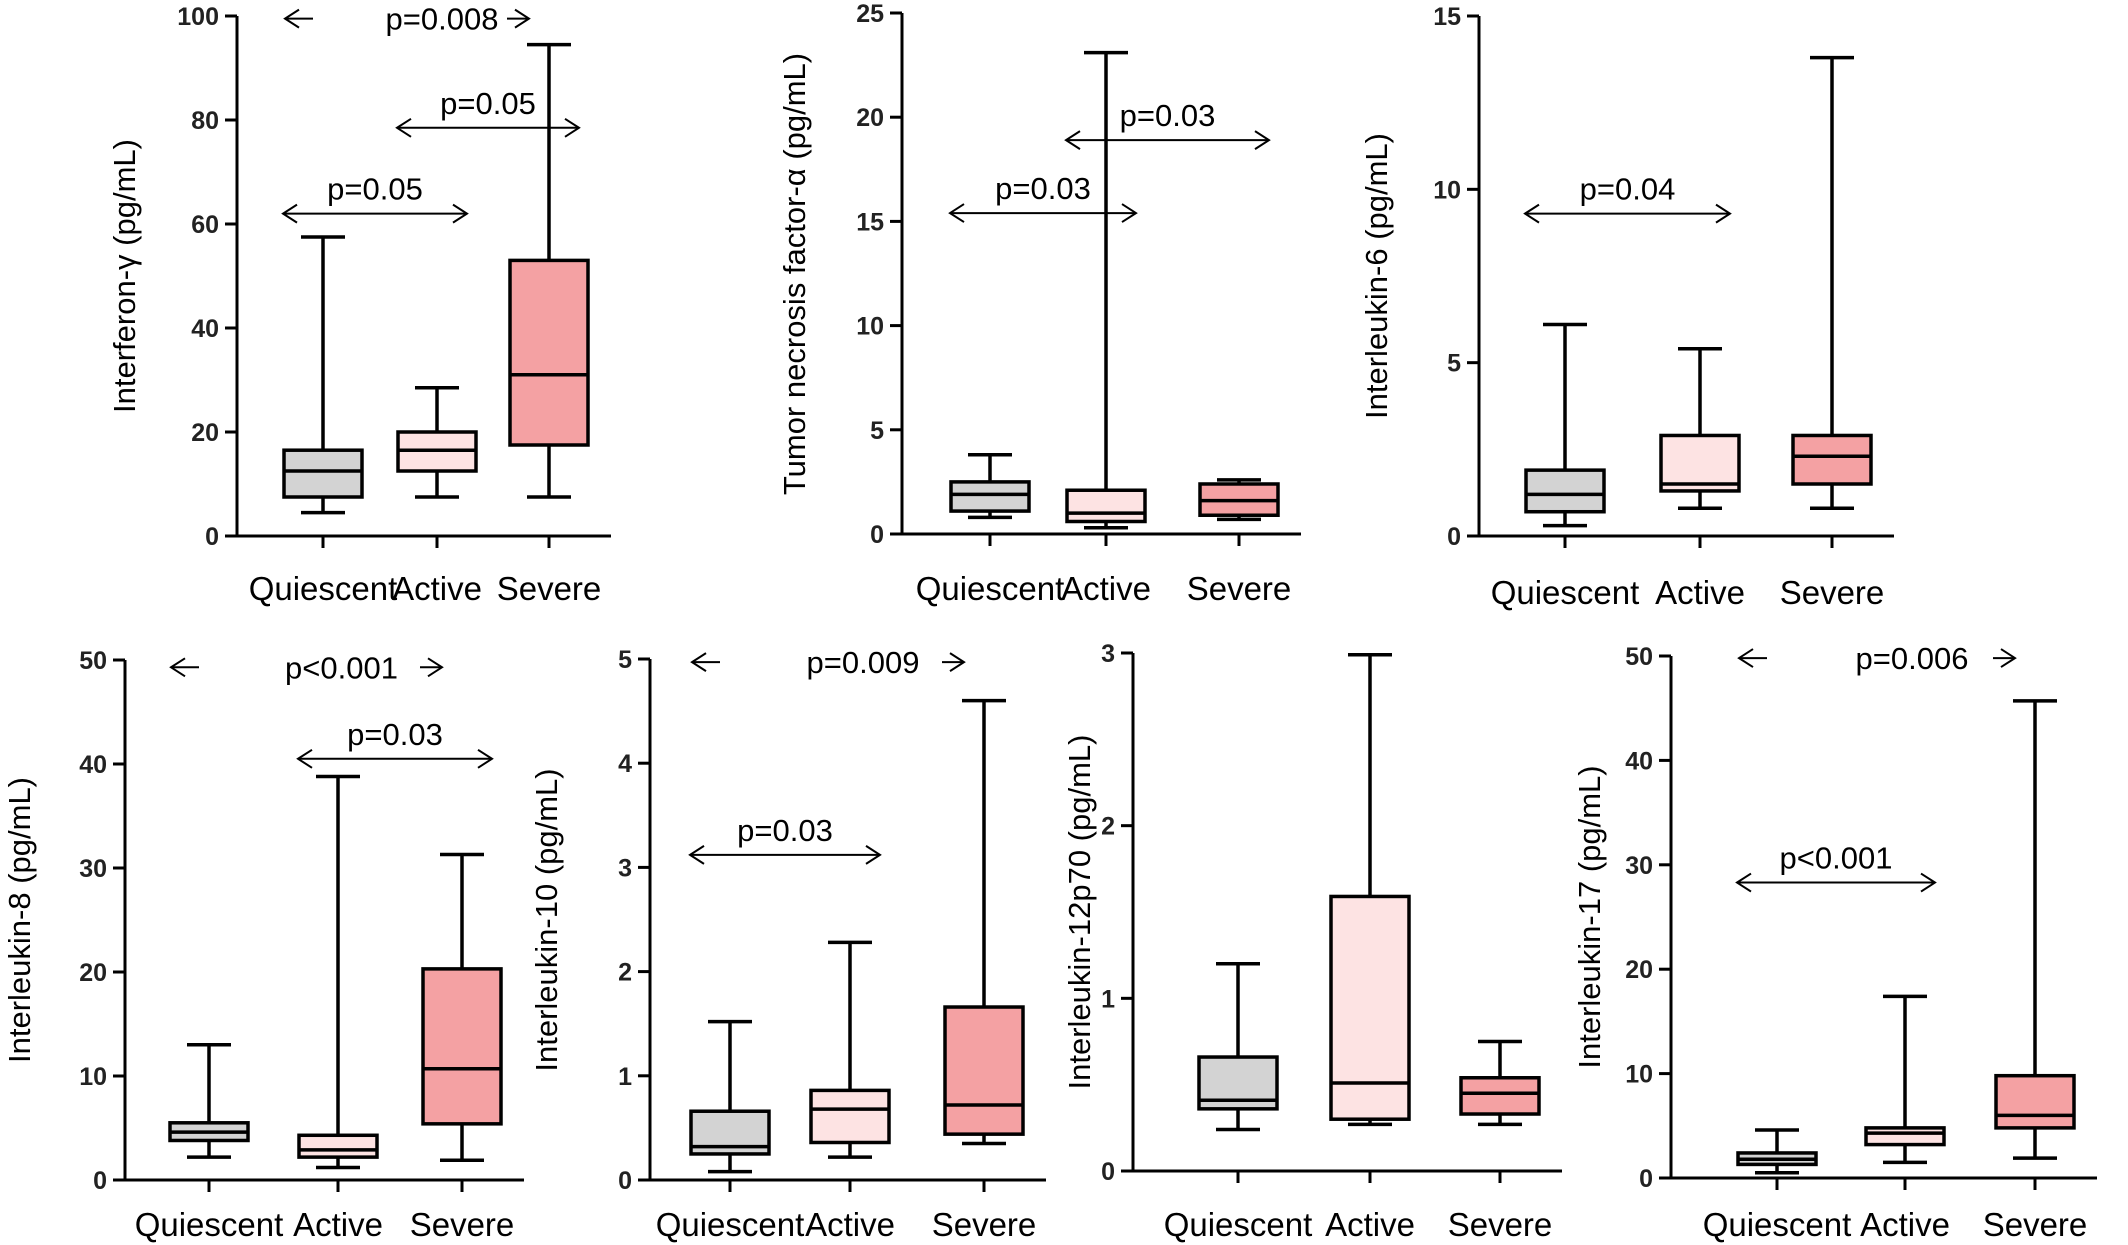 This screenshot has height=1245, width=2128. What do you see at coordinates (19, 920) in the screenshot?
I see `y-axis-title: Interleukin-8 (pg/mL)` at bounding box center [19, 920].